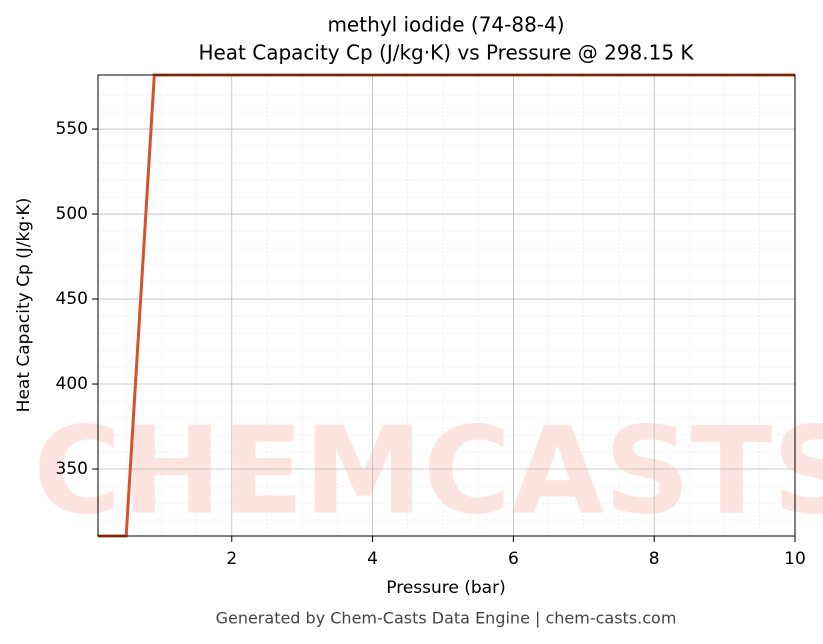  Describe the element at coordinates (24, 305) in the screenshot. I see `y-axis-label: Heat Capacity Cp (J/kg·K)` at that location.